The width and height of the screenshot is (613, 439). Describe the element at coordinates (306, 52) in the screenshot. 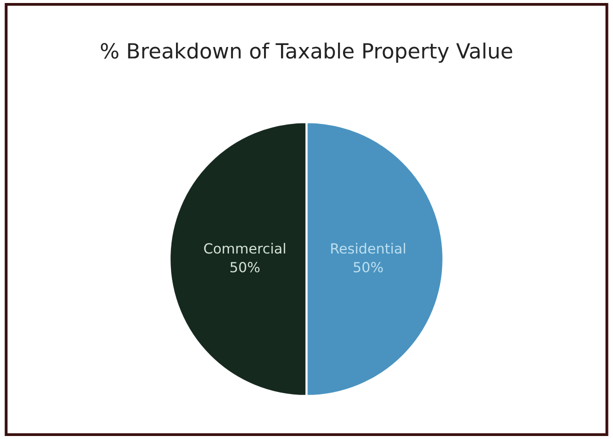

I see `chart-title: % Breakdown of Taxable Property Value` at that location.